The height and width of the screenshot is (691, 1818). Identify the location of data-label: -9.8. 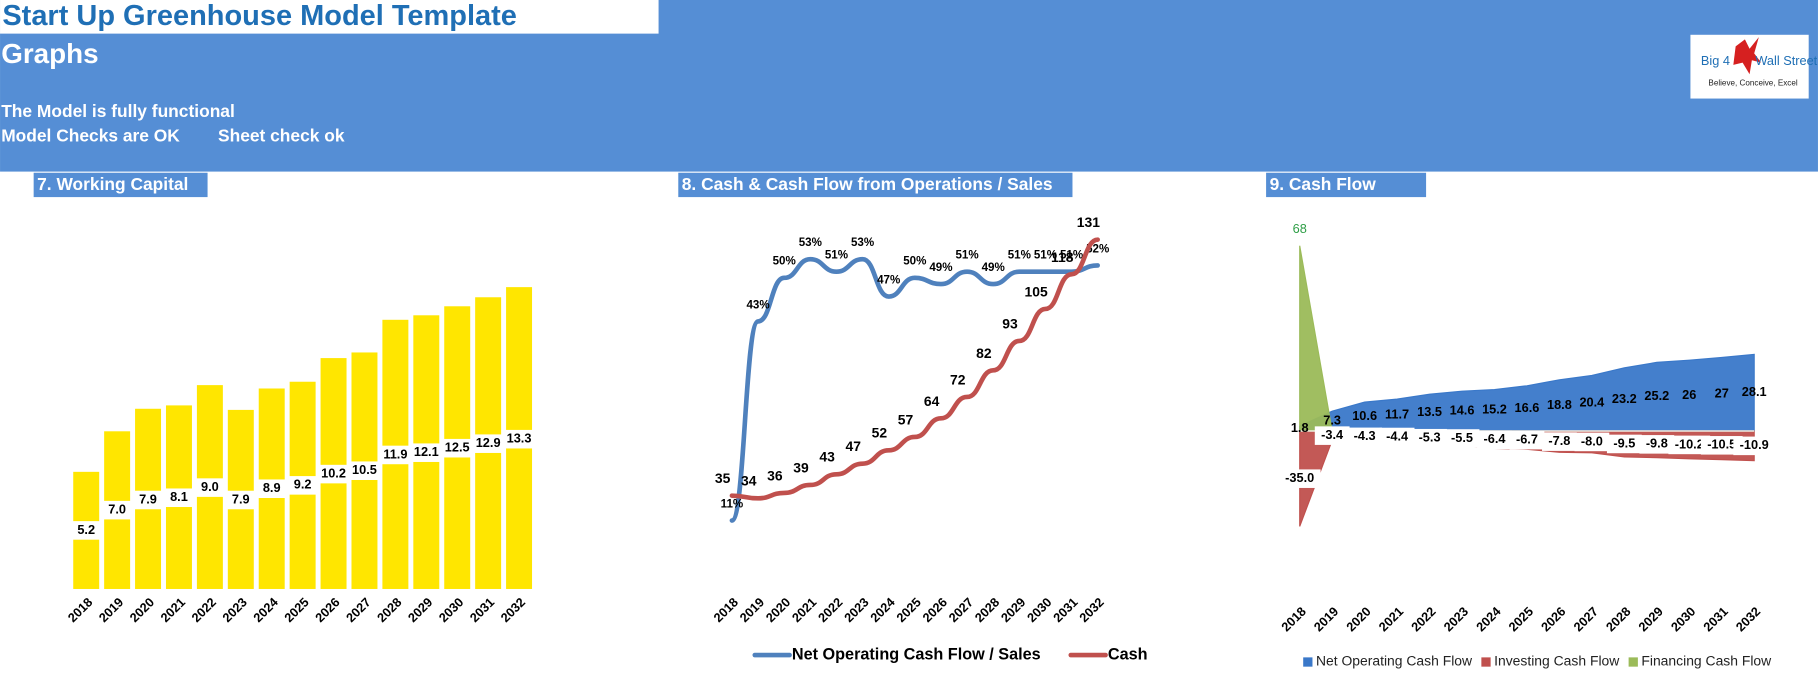
(1657, 443).